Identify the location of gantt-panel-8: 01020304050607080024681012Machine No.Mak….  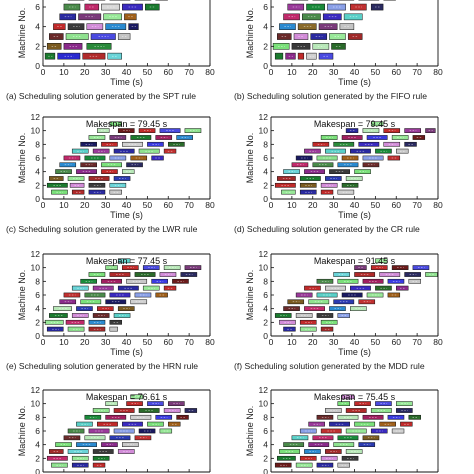
(344, 429).